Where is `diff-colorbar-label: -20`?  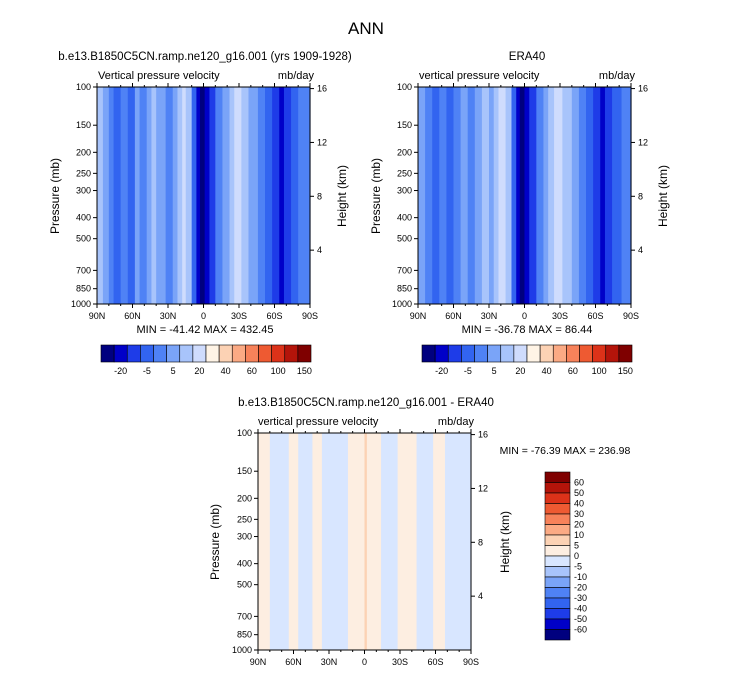 diff-colorbar-label: -20 is located at coordinates (580, 588).